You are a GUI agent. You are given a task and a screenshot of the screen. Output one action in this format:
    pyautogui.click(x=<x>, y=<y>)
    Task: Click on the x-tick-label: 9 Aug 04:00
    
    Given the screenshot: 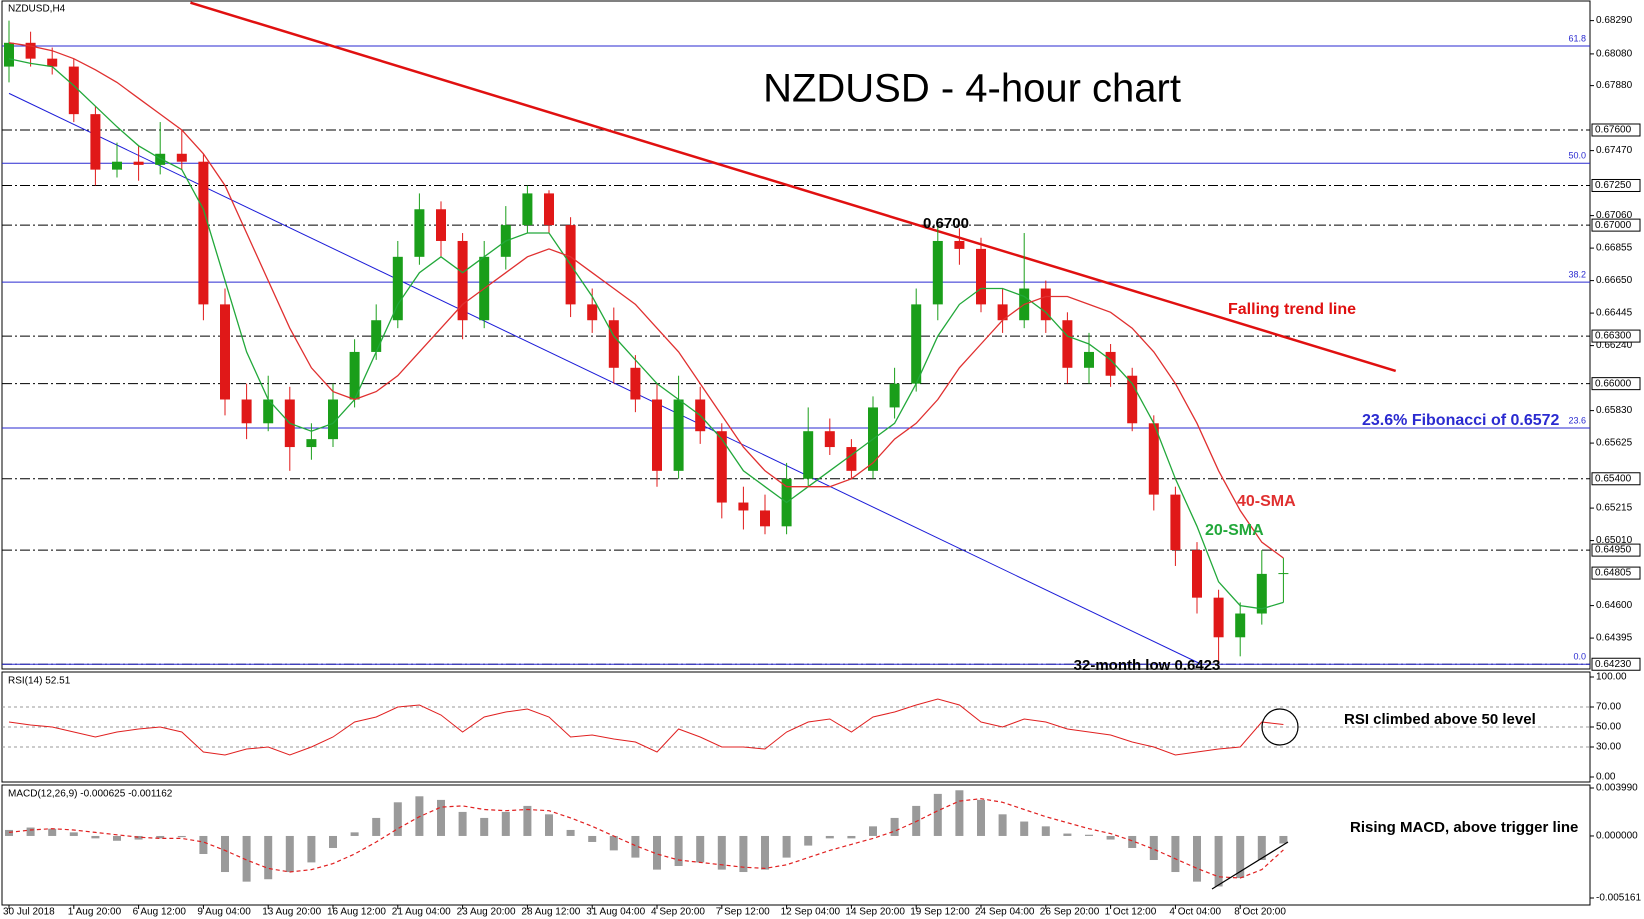 What is the action you would take?
    pyautogui.click(x=224, y=912)
    